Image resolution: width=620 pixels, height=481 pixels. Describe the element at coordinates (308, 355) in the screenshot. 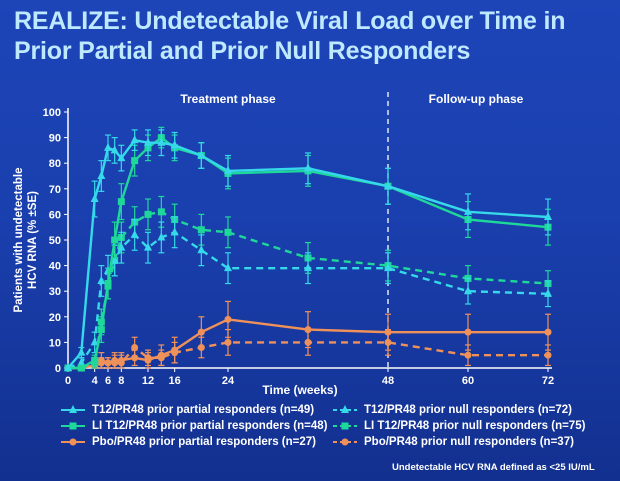

I see `series-line` at that location.